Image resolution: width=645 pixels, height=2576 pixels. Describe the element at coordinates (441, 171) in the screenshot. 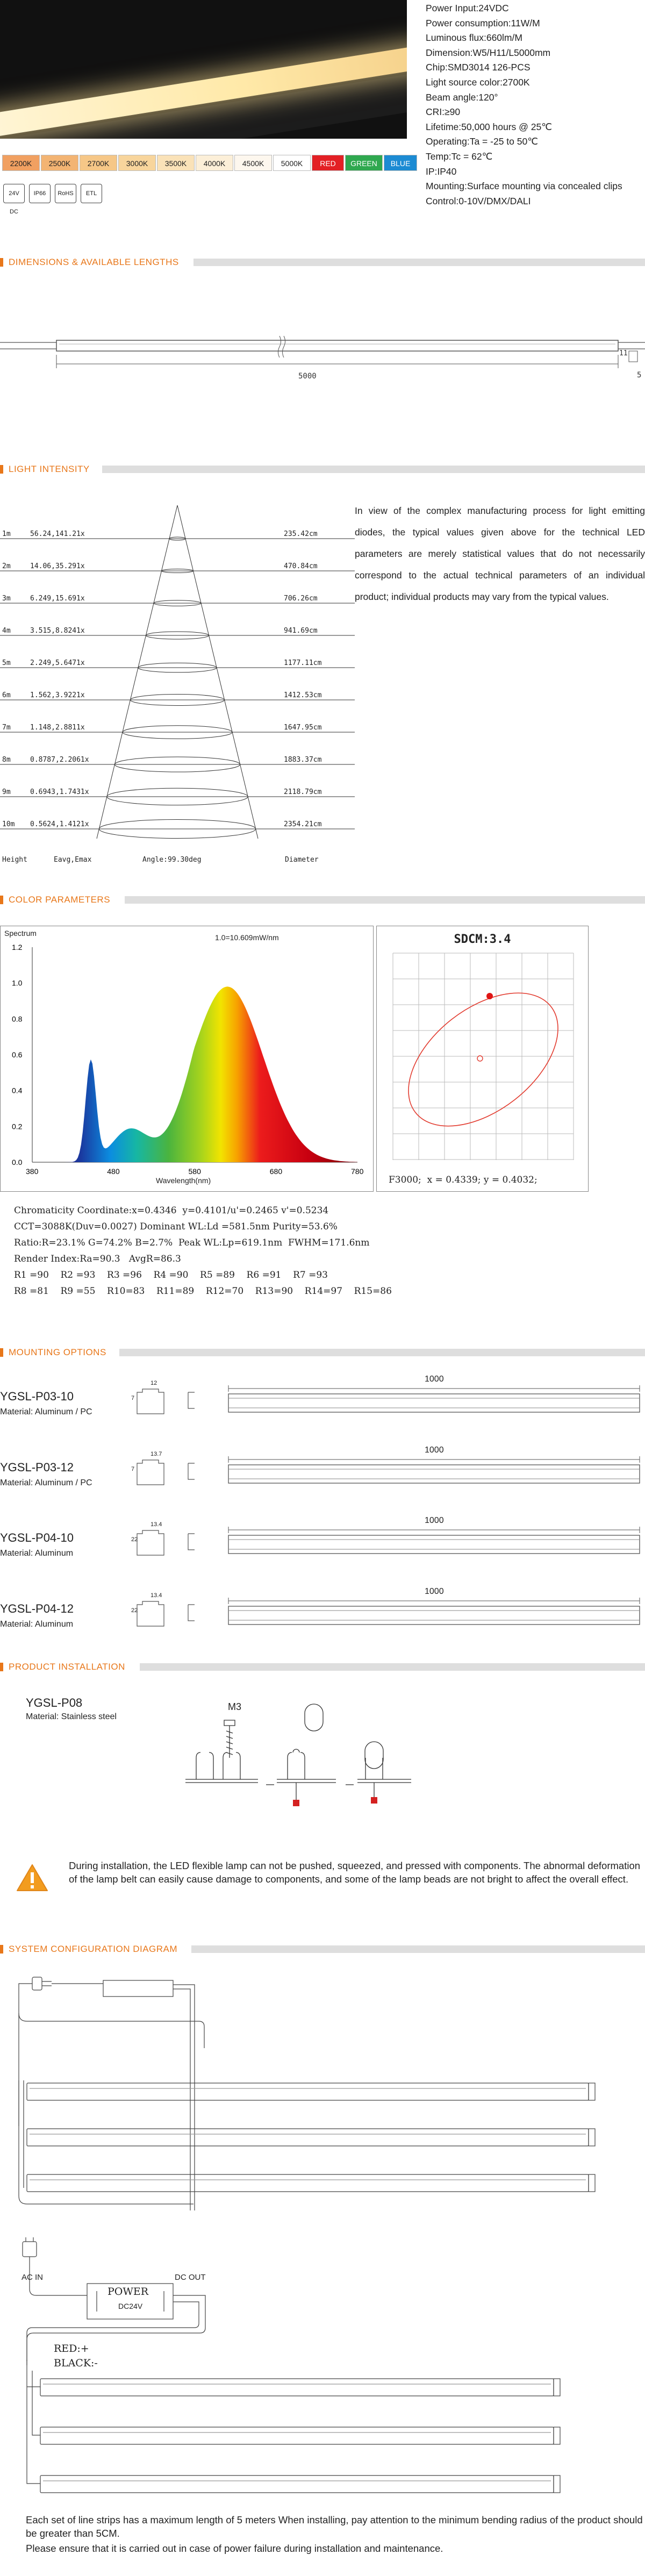

I see `spec-item: IP:IP40` at that location.